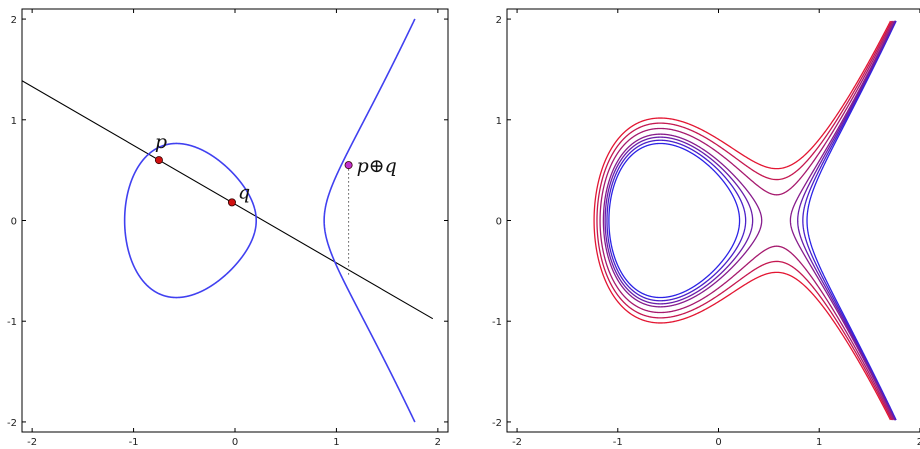 Image resolution: width=920 pixels, height=449 pixels. What do you see at coordinates (161, 142) in the screenshot?
I see `point-label-p: p` at bounding box center [161, 142].